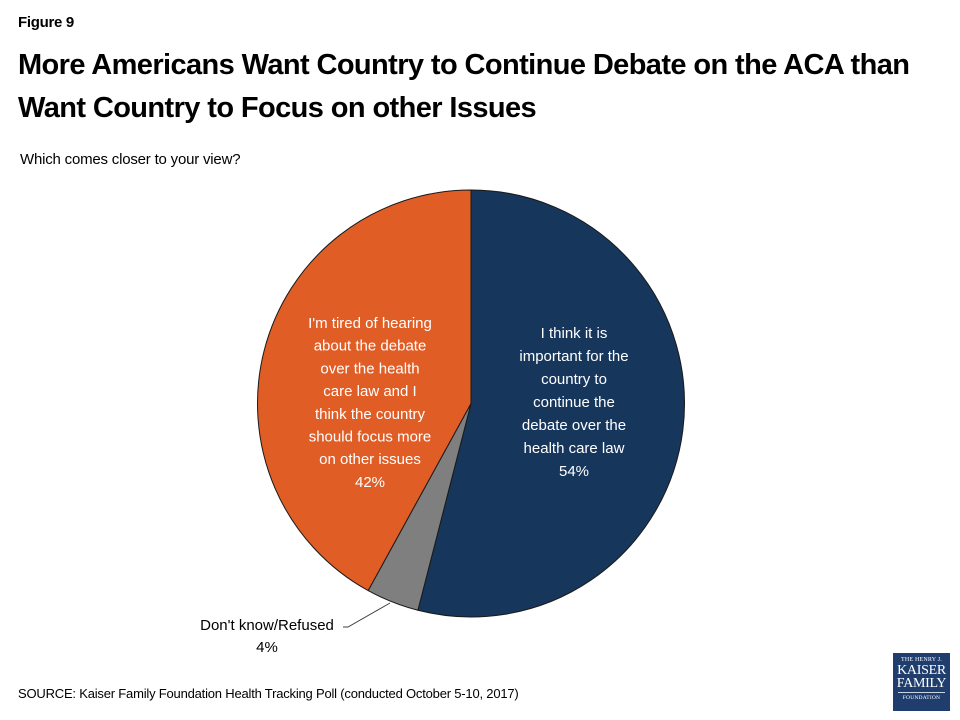 The height and width of the screenshot is (720, 960). What do you see at coordinates (574, 333) in the screenshot?
I see `slice-label-line: I think it is` at bounding box center [574, 333].